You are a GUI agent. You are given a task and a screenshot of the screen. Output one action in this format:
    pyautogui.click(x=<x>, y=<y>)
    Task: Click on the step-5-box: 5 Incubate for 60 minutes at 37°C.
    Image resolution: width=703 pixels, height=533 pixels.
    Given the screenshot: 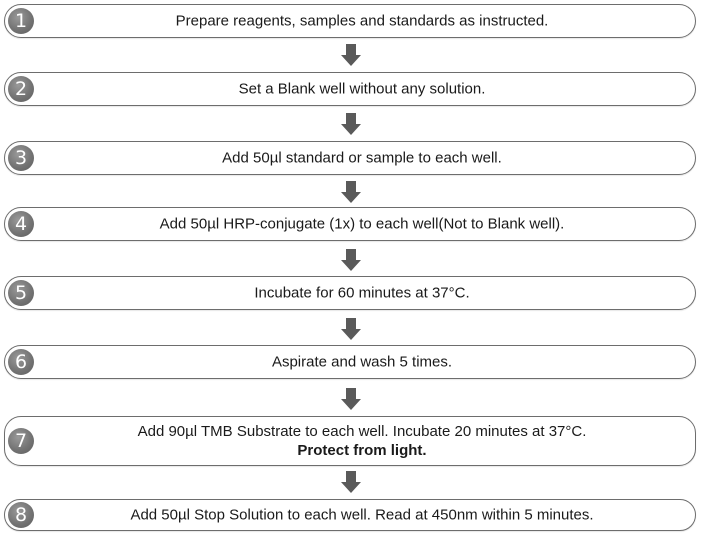 What is the action you would take?
    pyautogui.click(x=350, y=293)
    